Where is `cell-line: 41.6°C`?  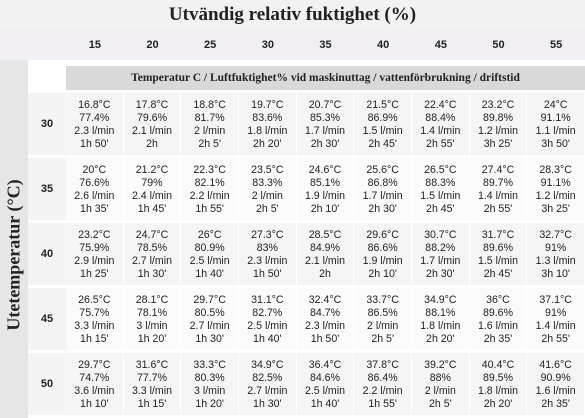
cell-line: 41.6°C is located at coordinates (555, 365).